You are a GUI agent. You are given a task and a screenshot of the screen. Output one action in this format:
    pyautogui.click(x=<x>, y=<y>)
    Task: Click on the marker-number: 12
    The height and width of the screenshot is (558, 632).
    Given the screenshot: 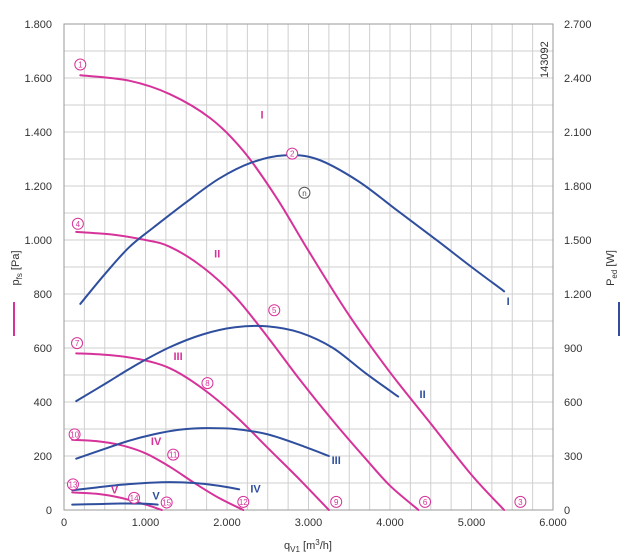 What is the action you would take?
    pyautogui.click(x=243, y=502)
    